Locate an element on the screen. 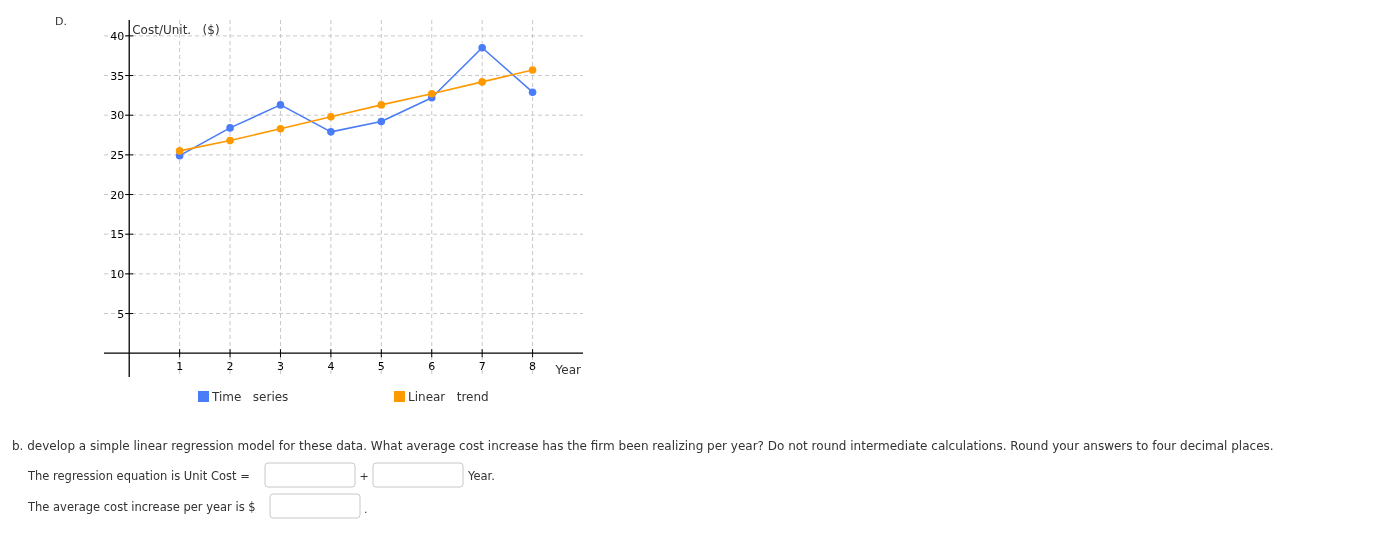 Image resolution: width=1373 pixels, height=559 pixels. y-tick-label: 40 is located at coordinates (117, 36).